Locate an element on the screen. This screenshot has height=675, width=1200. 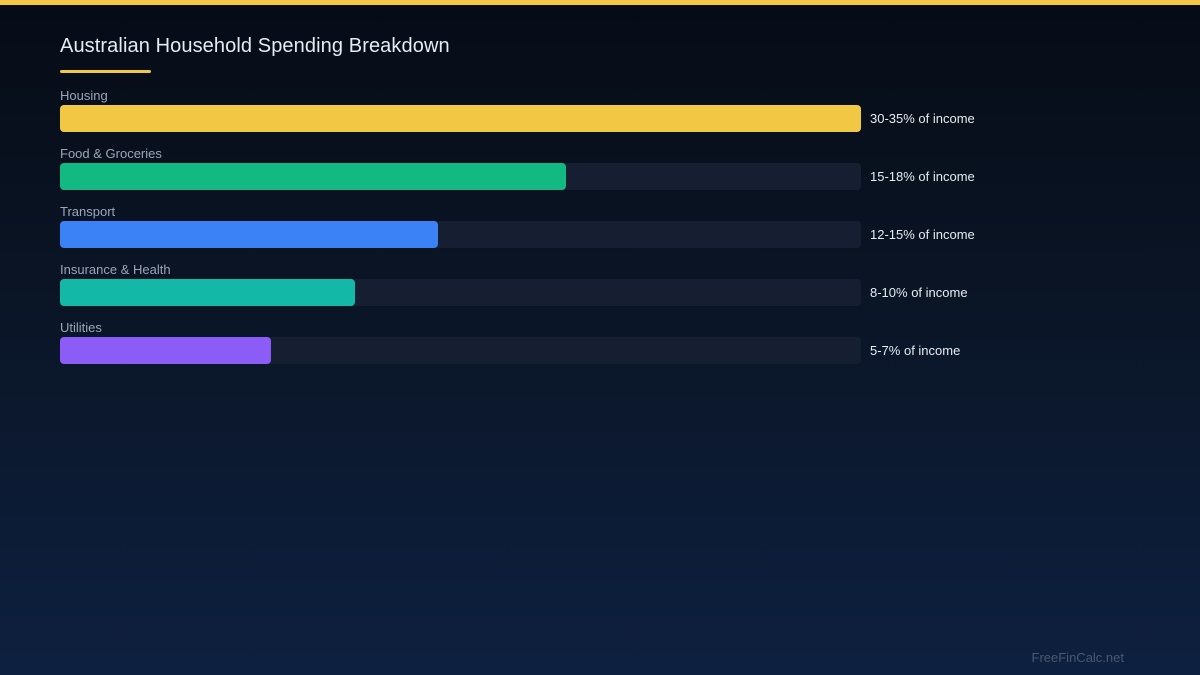
bar-row: Food & Groceries 15-18% of income is located at coordinates (530, 176).